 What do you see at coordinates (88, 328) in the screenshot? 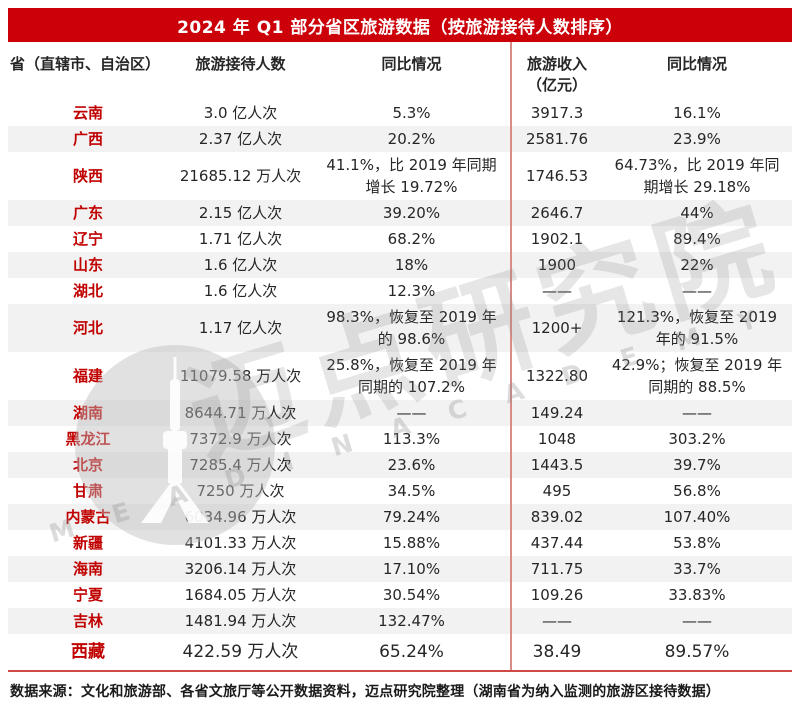
I see `province-name: 河北` at bounding box center [88, 328].